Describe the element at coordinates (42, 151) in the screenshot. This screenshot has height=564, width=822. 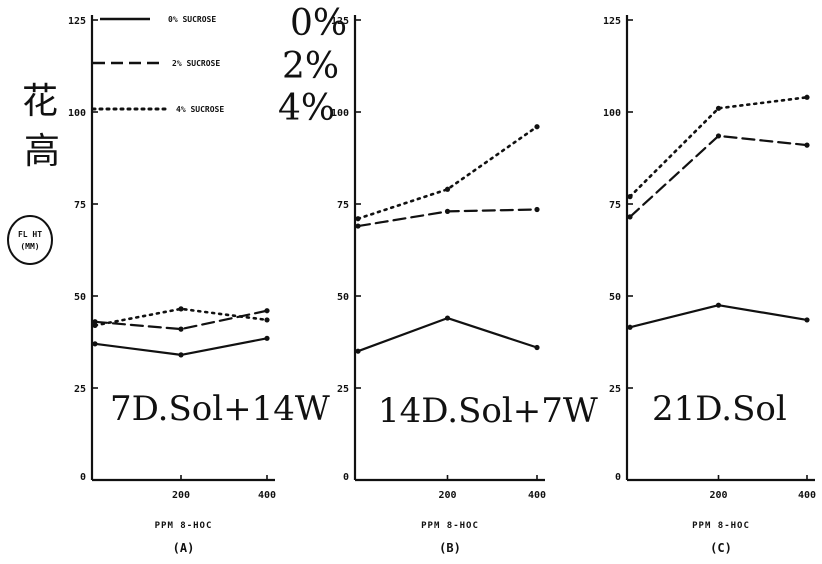
I see `ylabel-cjk-2: 高` at that location.